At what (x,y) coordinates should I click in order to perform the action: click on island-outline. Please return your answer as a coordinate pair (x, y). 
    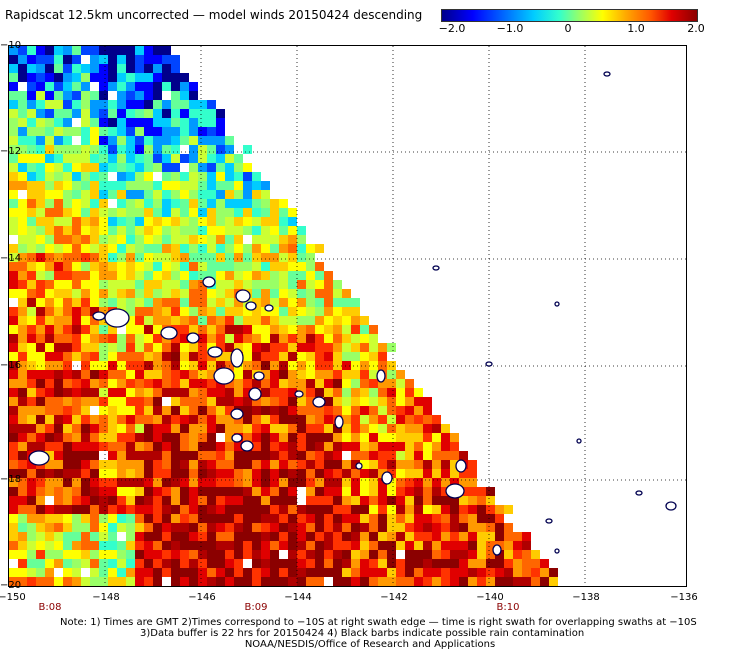
    Looking at the image, I should click on (339, 422).